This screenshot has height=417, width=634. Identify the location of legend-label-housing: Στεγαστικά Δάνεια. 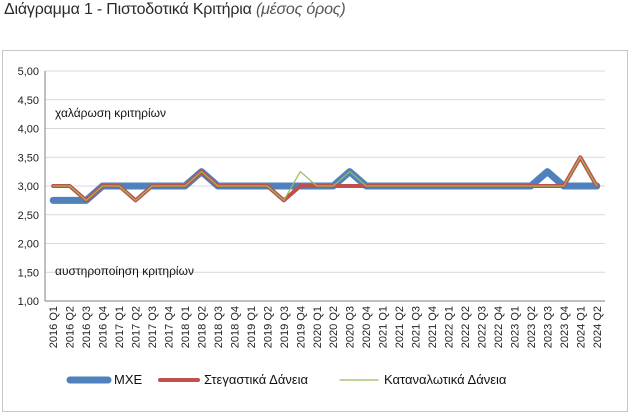
(256, 379).